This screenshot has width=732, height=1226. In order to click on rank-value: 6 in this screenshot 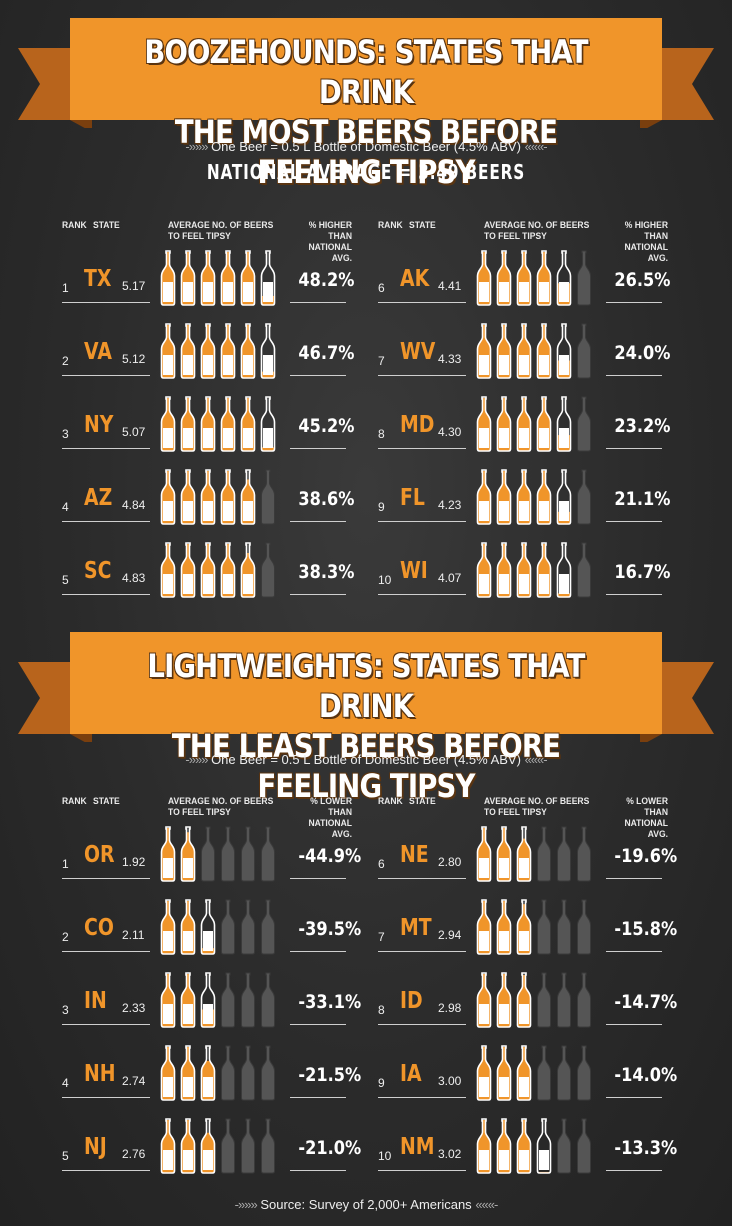, I will do `click(381, 288)`.